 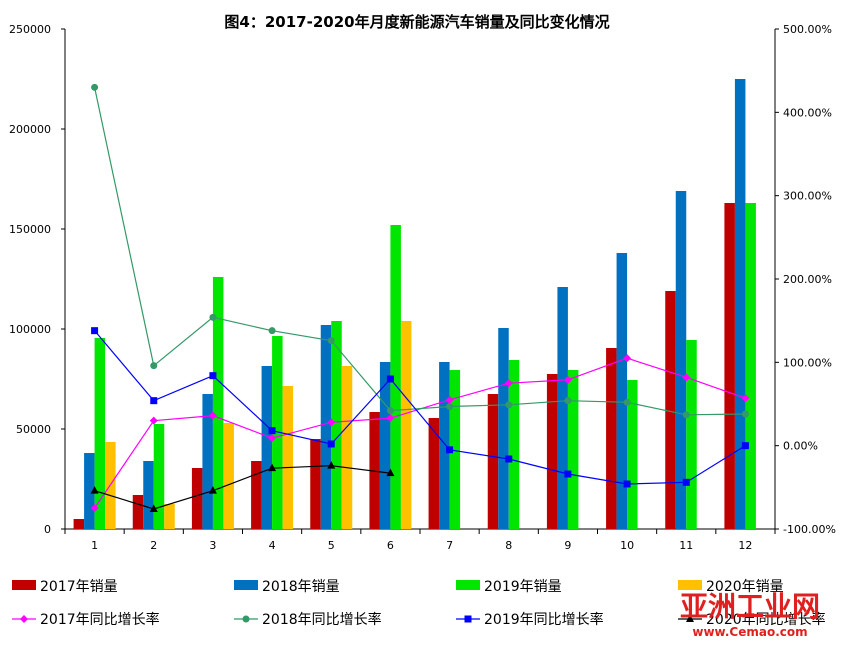 I want to click on y-right-tick-label: 400.00%, so click(x=807, y=112).